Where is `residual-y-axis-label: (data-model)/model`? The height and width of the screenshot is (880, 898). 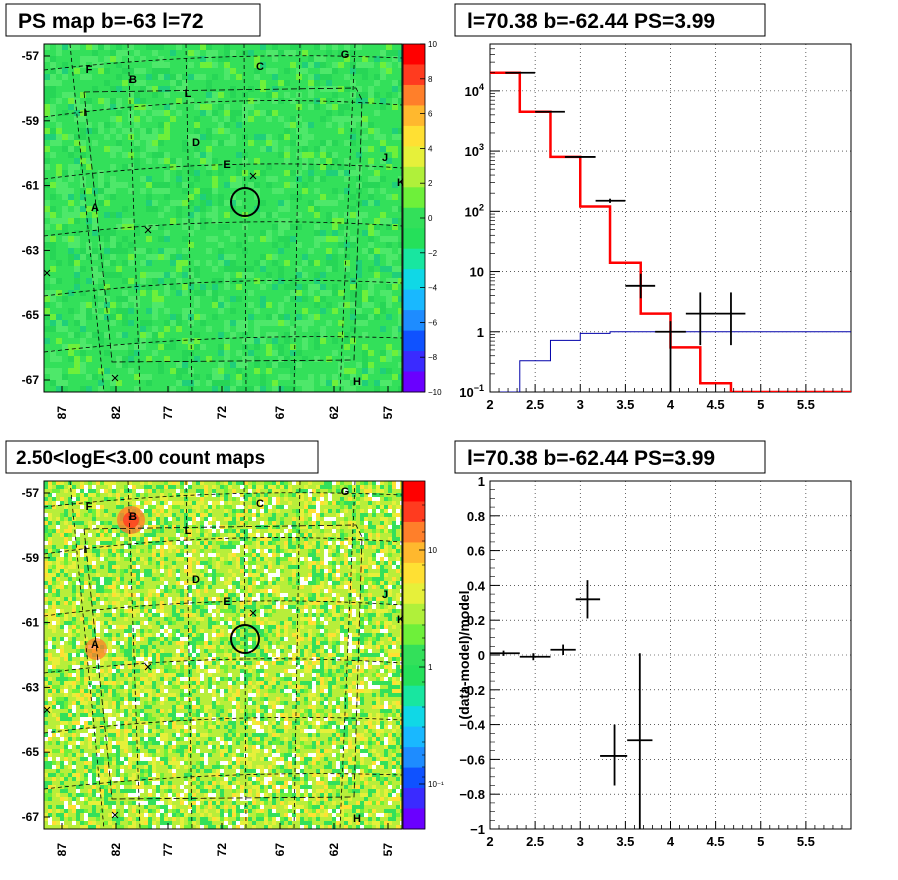
residual-y-axis-label: (data-model)/model is located at coordinates (464, 654).